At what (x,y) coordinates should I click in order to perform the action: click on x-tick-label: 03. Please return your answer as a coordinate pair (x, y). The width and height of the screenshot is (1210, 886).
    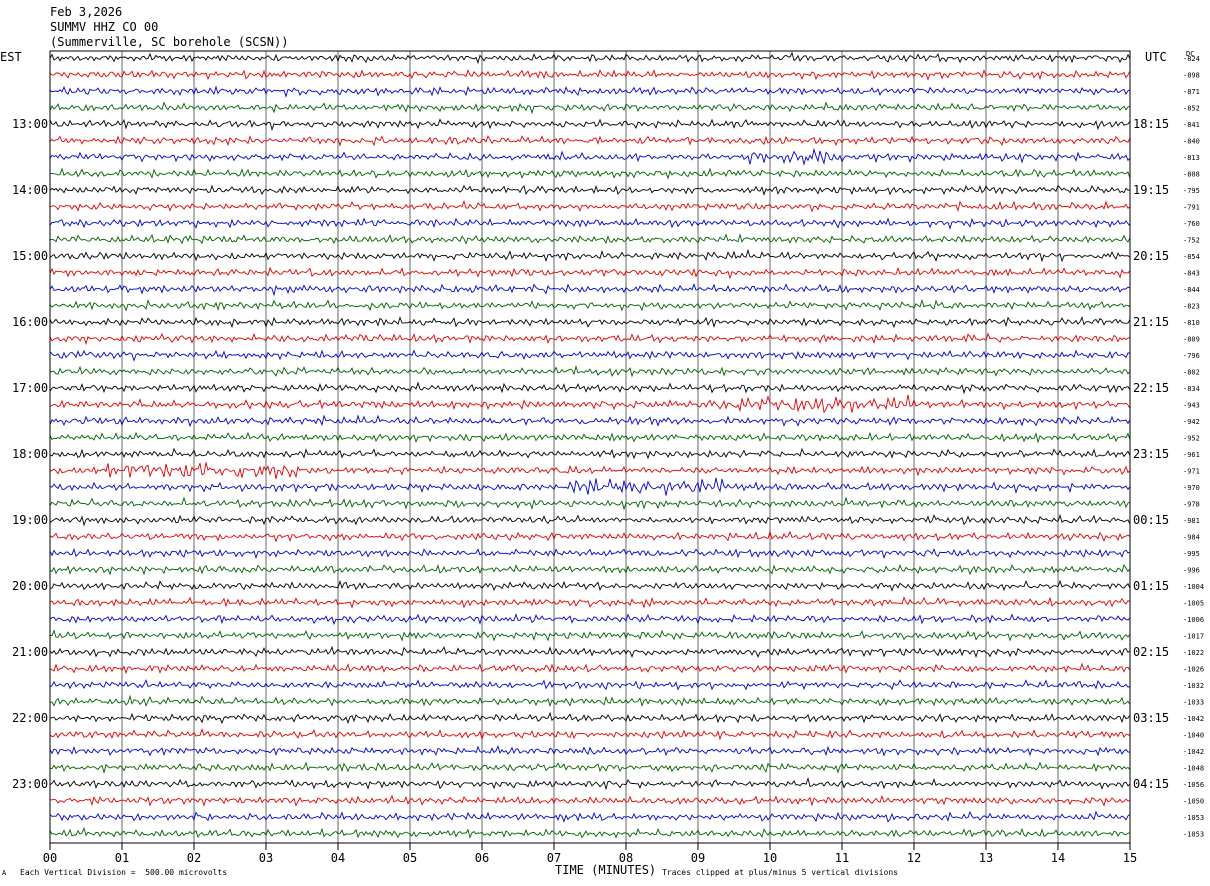
    Looking at the image, I should click on (266, 858).